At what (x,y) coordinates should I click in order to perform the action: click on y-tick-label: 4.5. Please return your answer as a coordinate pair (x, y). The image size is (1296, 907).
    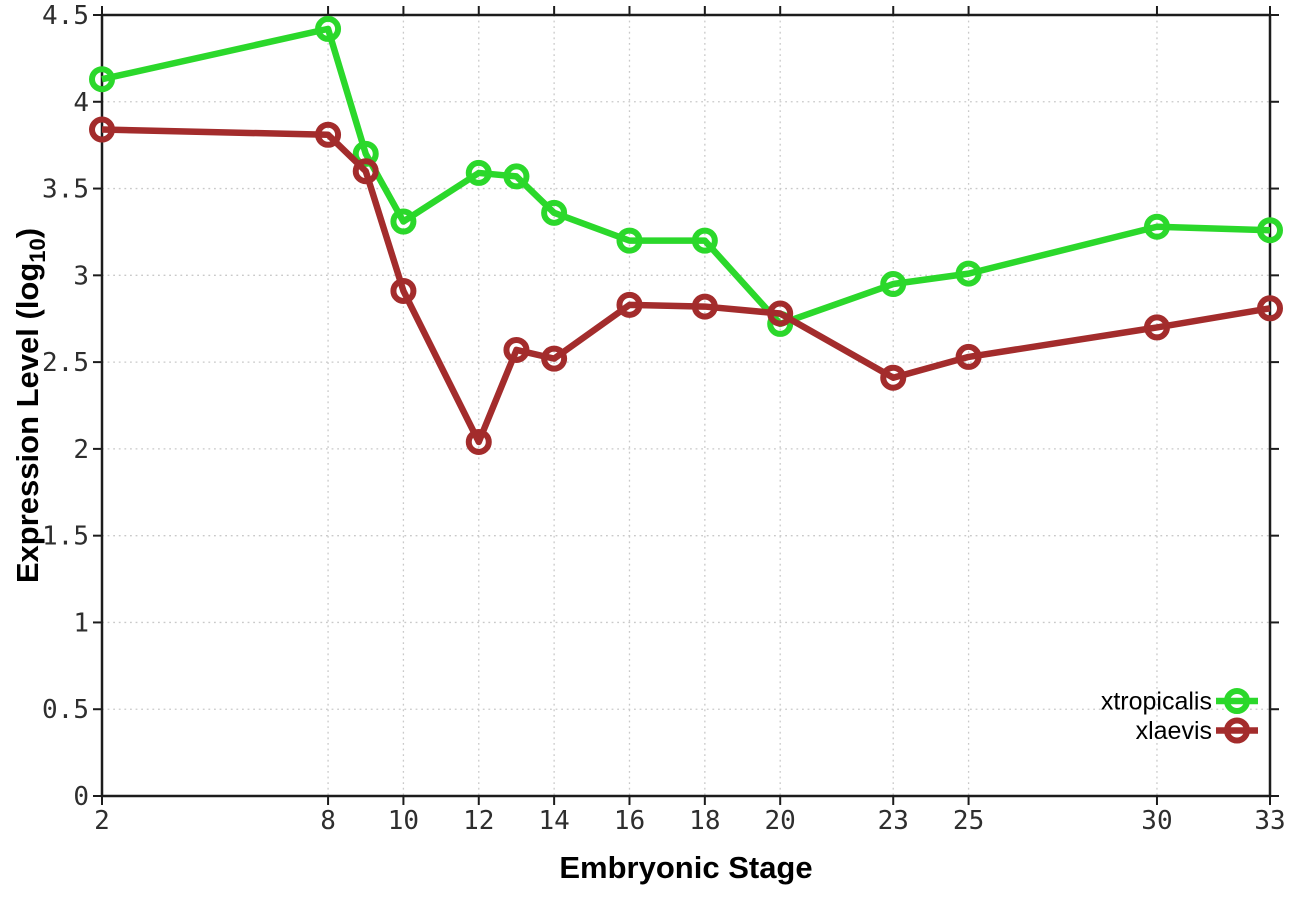
    Looking at the image, I should click on (65, 16).